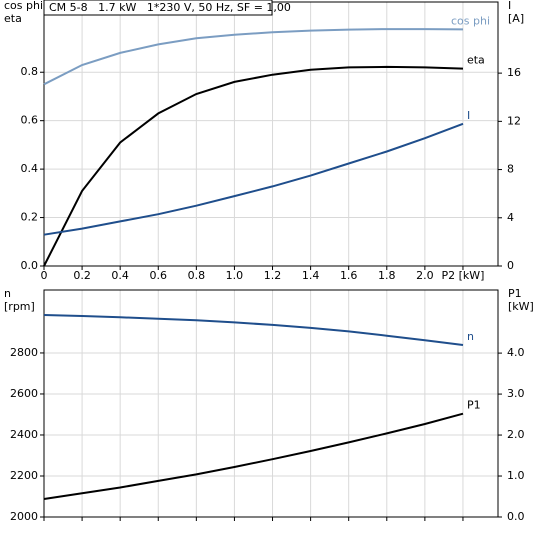  Describe the element at coordinates (510, 217) in the screenshot. I see `y2-tick-label: 4` at that location.